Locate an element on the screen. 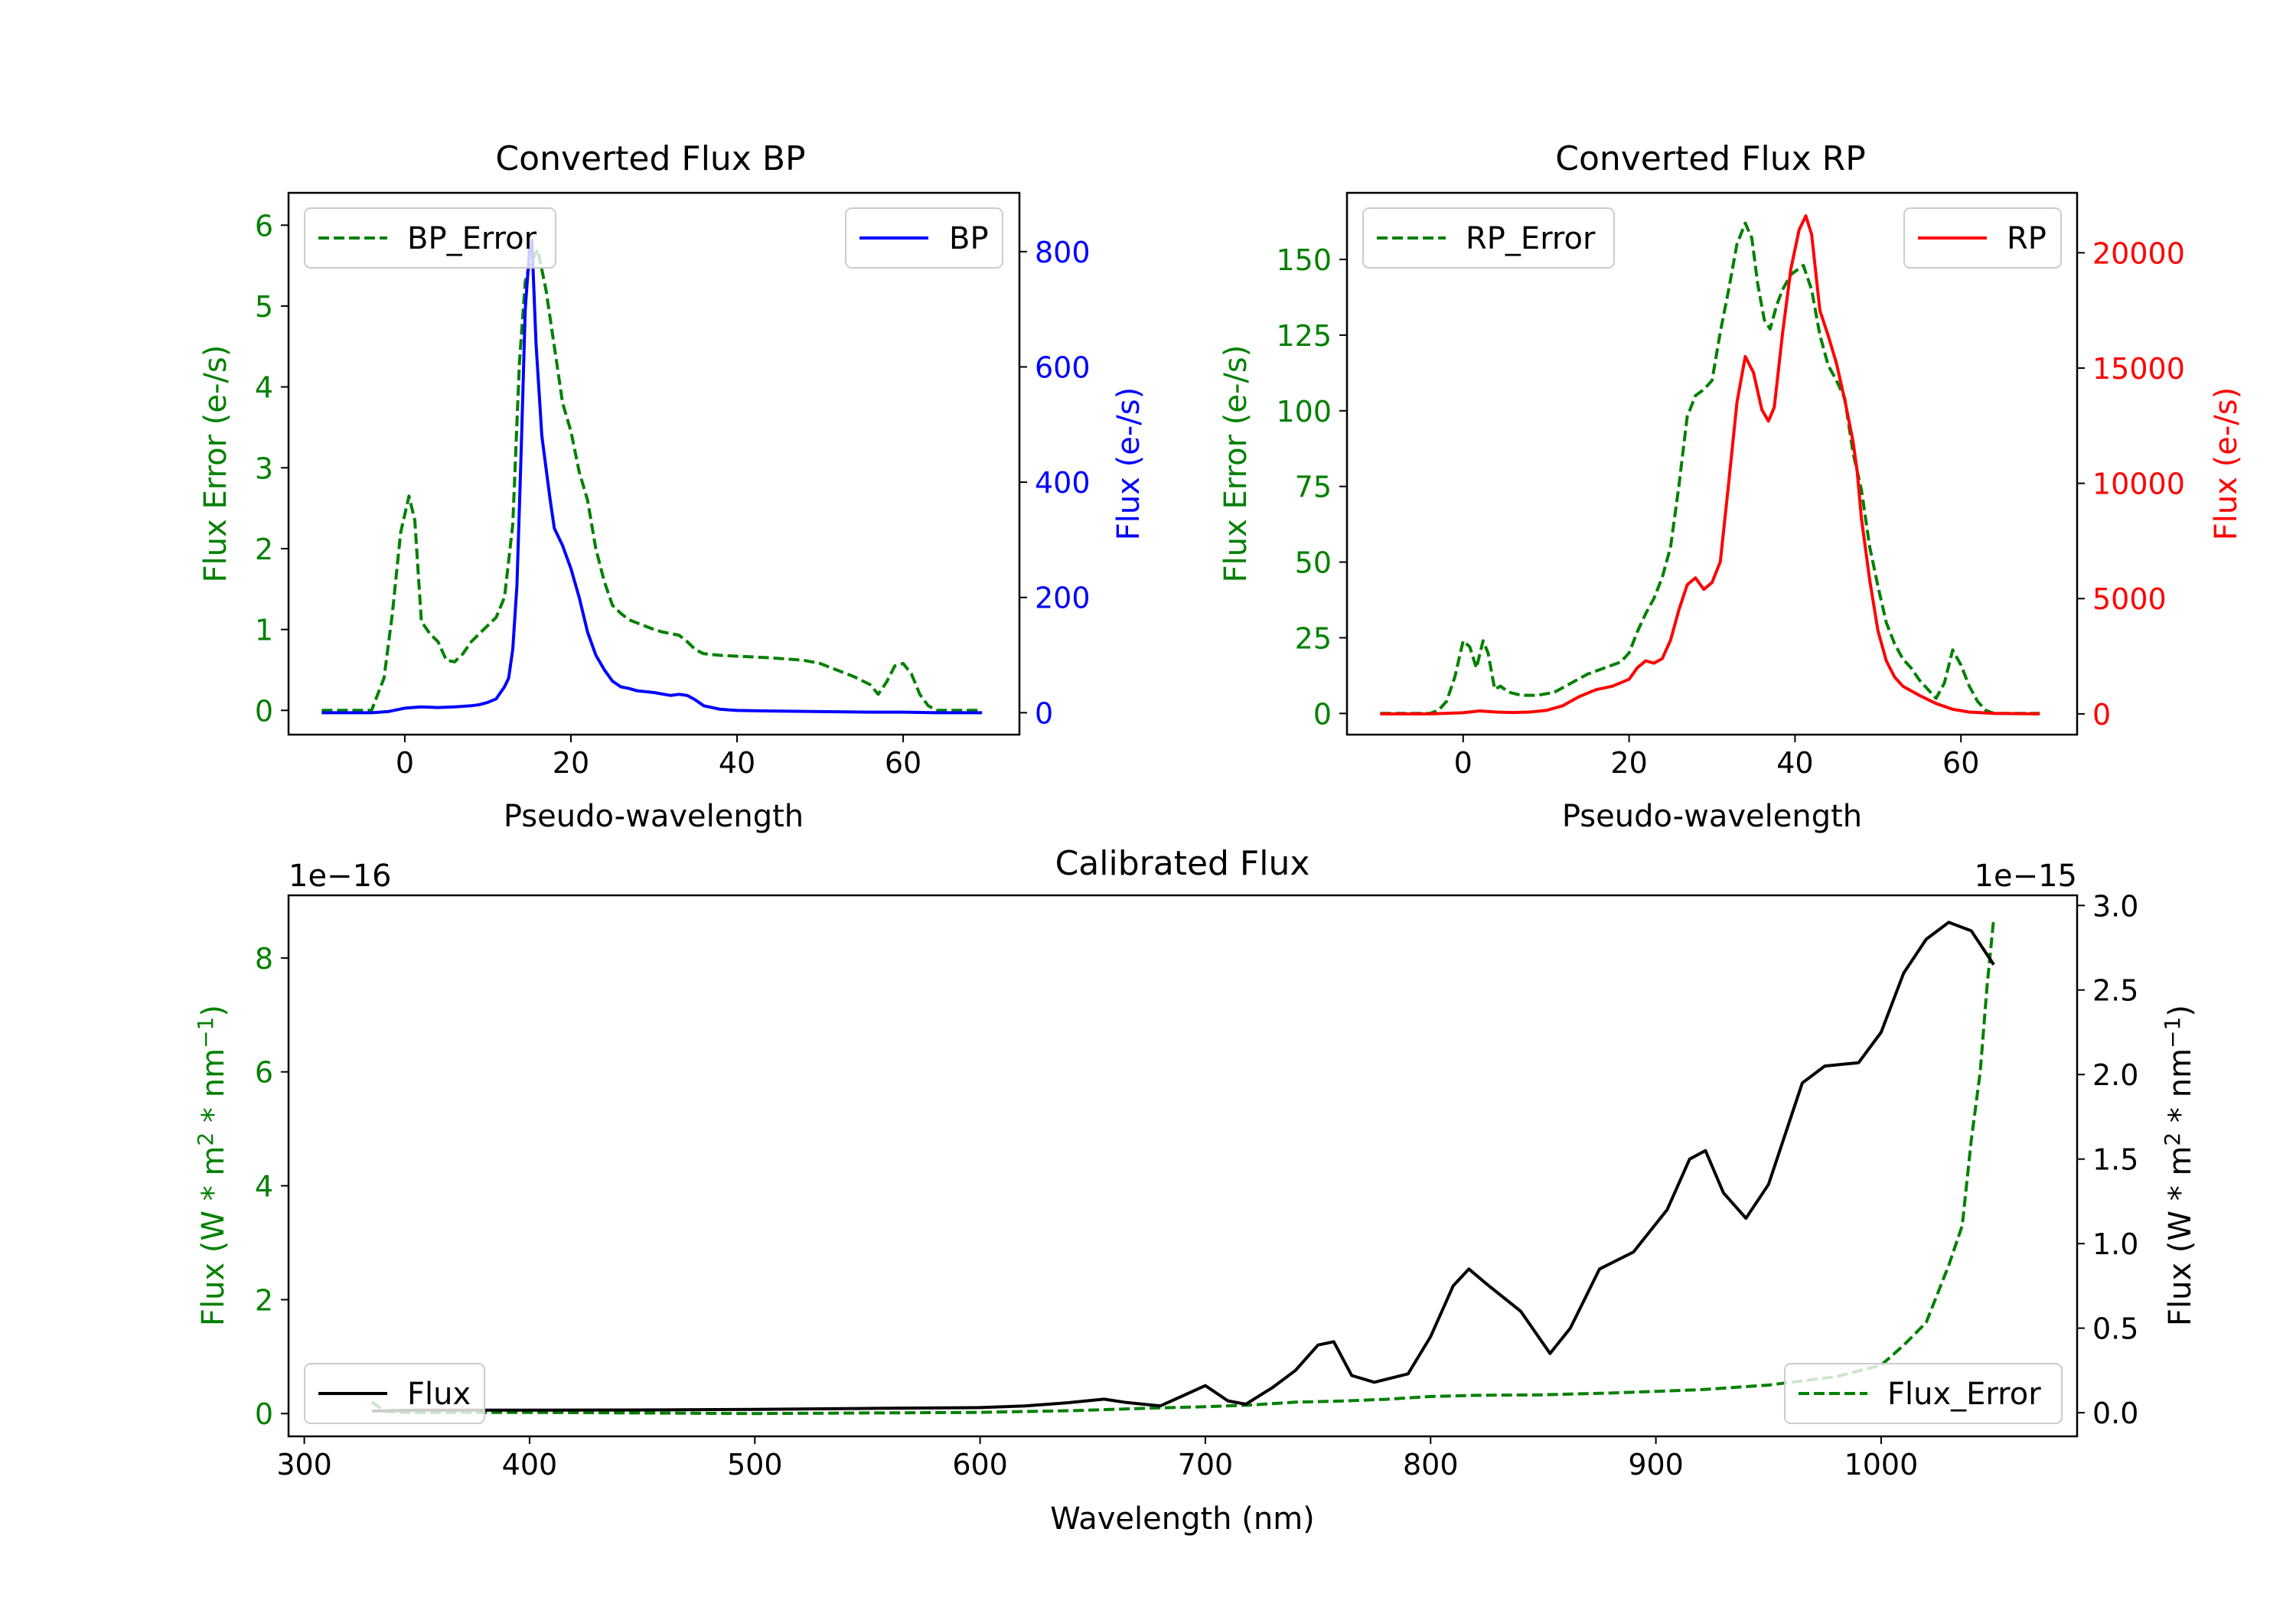  calibrated-left-ticks: 0 2 4 6 8 is located at coordinates (272, 1186).